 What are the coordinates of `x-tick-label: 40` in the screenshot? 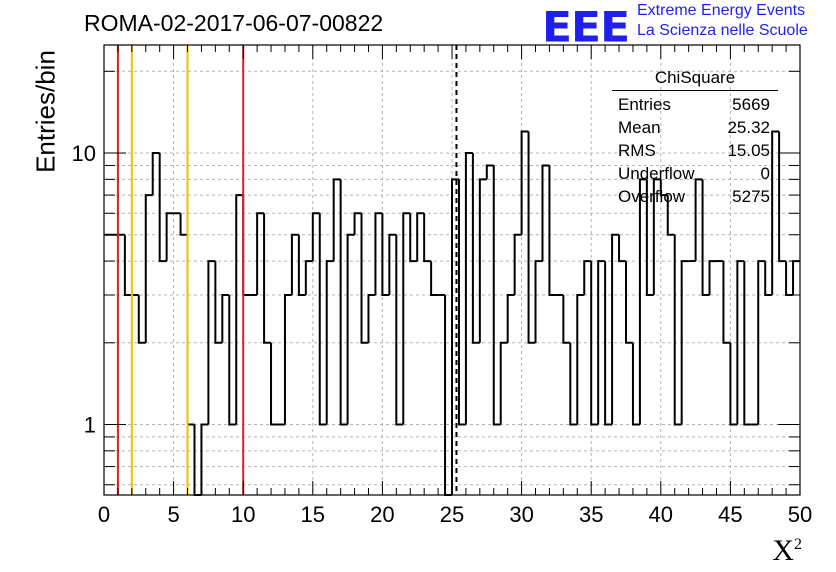 It's located at (661, 514).